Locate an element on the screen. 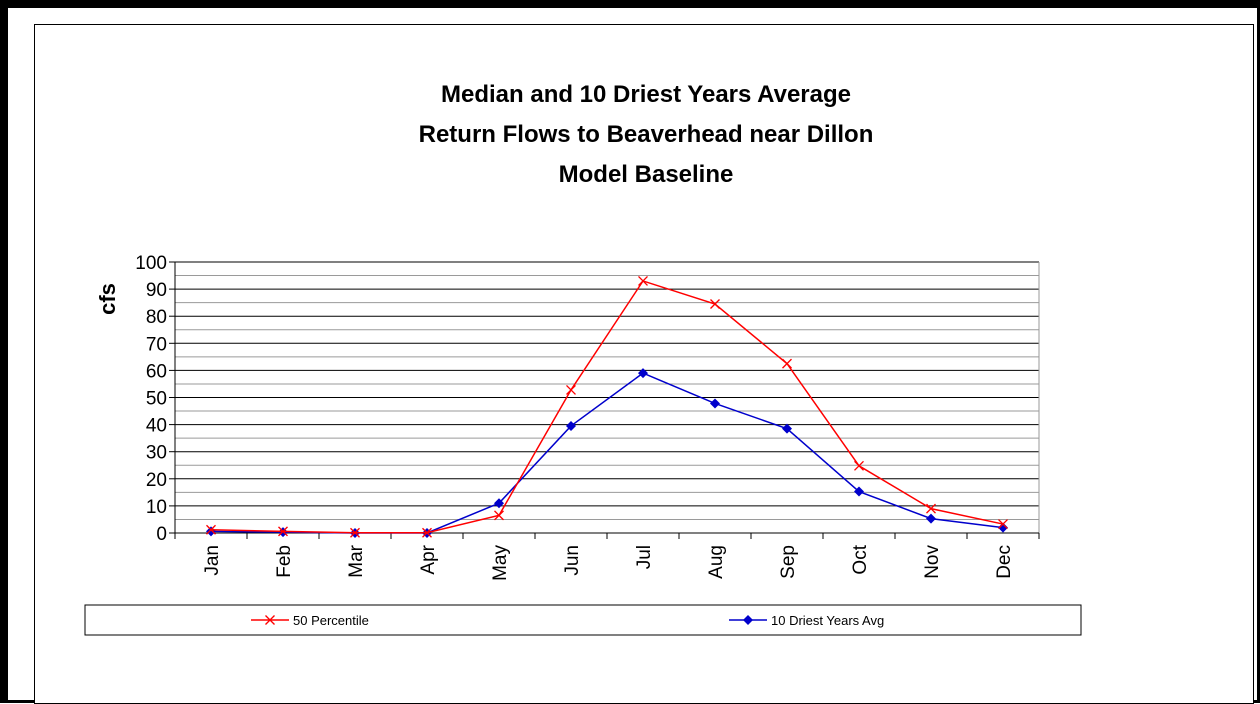 This screenshot has width=1260, height=704. legend-label: 50 Percentile is located at coordinates (331, 620).